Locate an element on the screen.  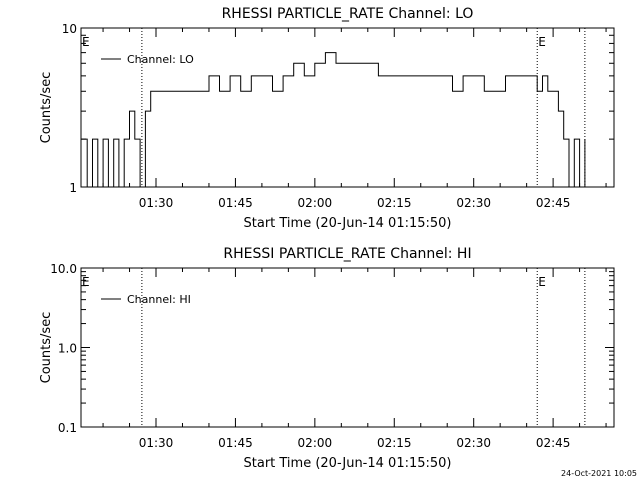
panel-2-x-tick-label: 02:45 is located at coordinates (553, 443).